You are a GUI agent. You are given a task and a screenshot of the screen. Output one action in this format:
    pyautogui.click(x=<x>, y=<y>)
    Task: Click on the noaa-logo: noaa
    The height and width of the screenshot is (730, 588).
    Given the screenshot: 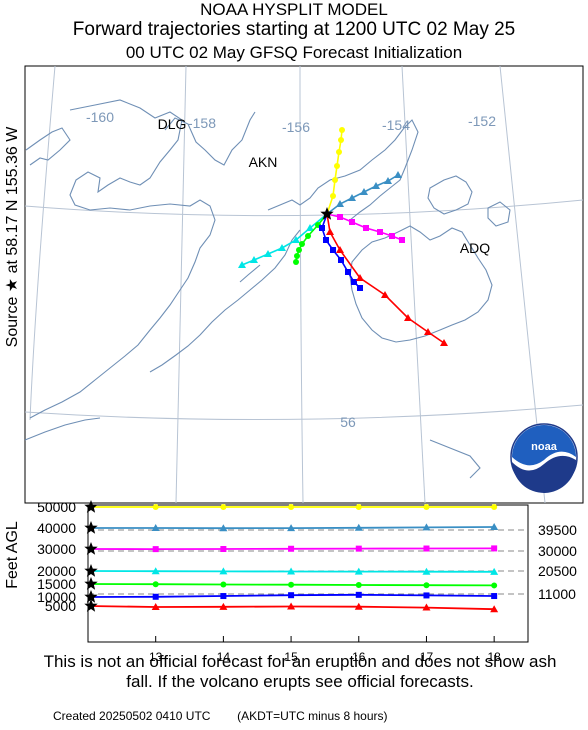 What is the action you would take?
    pyautogui.click(x=544, y=458)
    